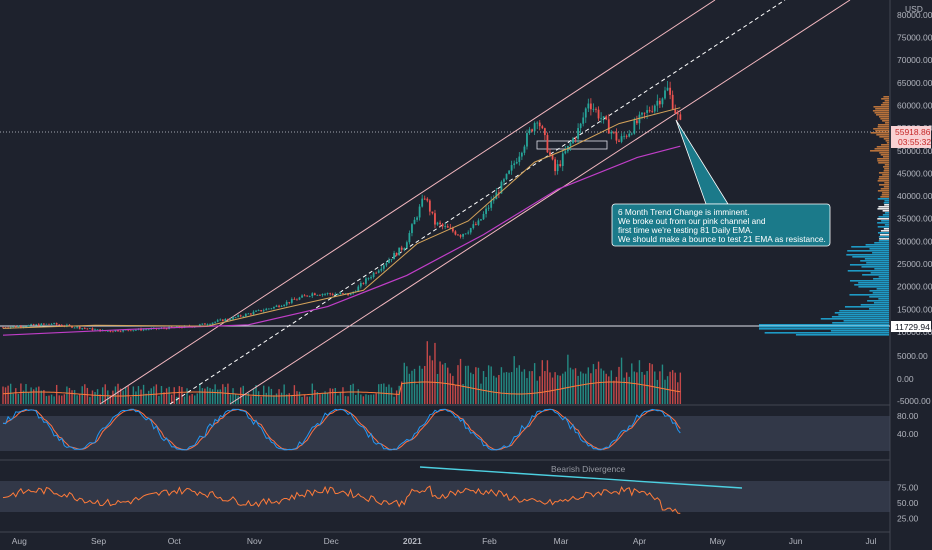 This screenshot has height=550, width=932. I want to click on date-axis: Aug Sep Oct Nov Dec 2021 Feb Mar Apr May Jun Jul, so click(444, 541).